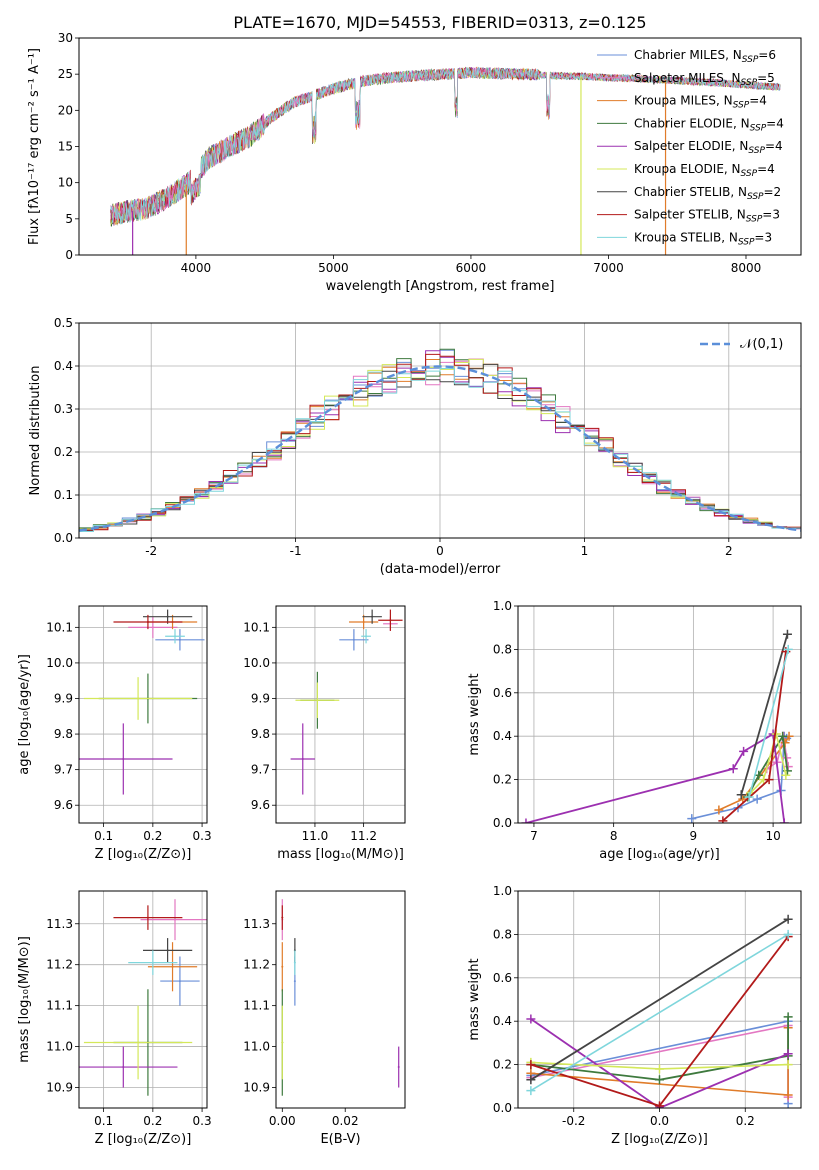 This screenshot has height=1170, width=819. Describe the element at coordinates (657, 726) in the screenshot. I see `weight_vs_age-lines` at that location.